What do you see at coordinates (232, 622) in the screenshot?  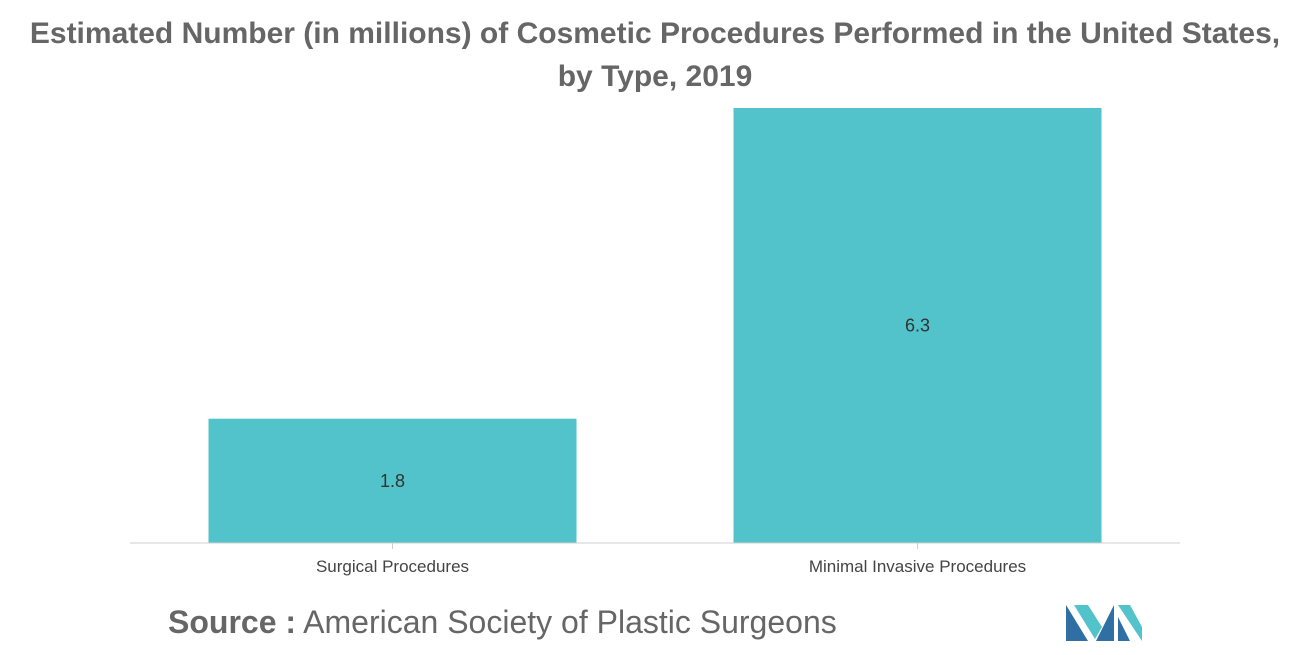 I see `source-prefix: Source :` at bounding box center [232, 622].